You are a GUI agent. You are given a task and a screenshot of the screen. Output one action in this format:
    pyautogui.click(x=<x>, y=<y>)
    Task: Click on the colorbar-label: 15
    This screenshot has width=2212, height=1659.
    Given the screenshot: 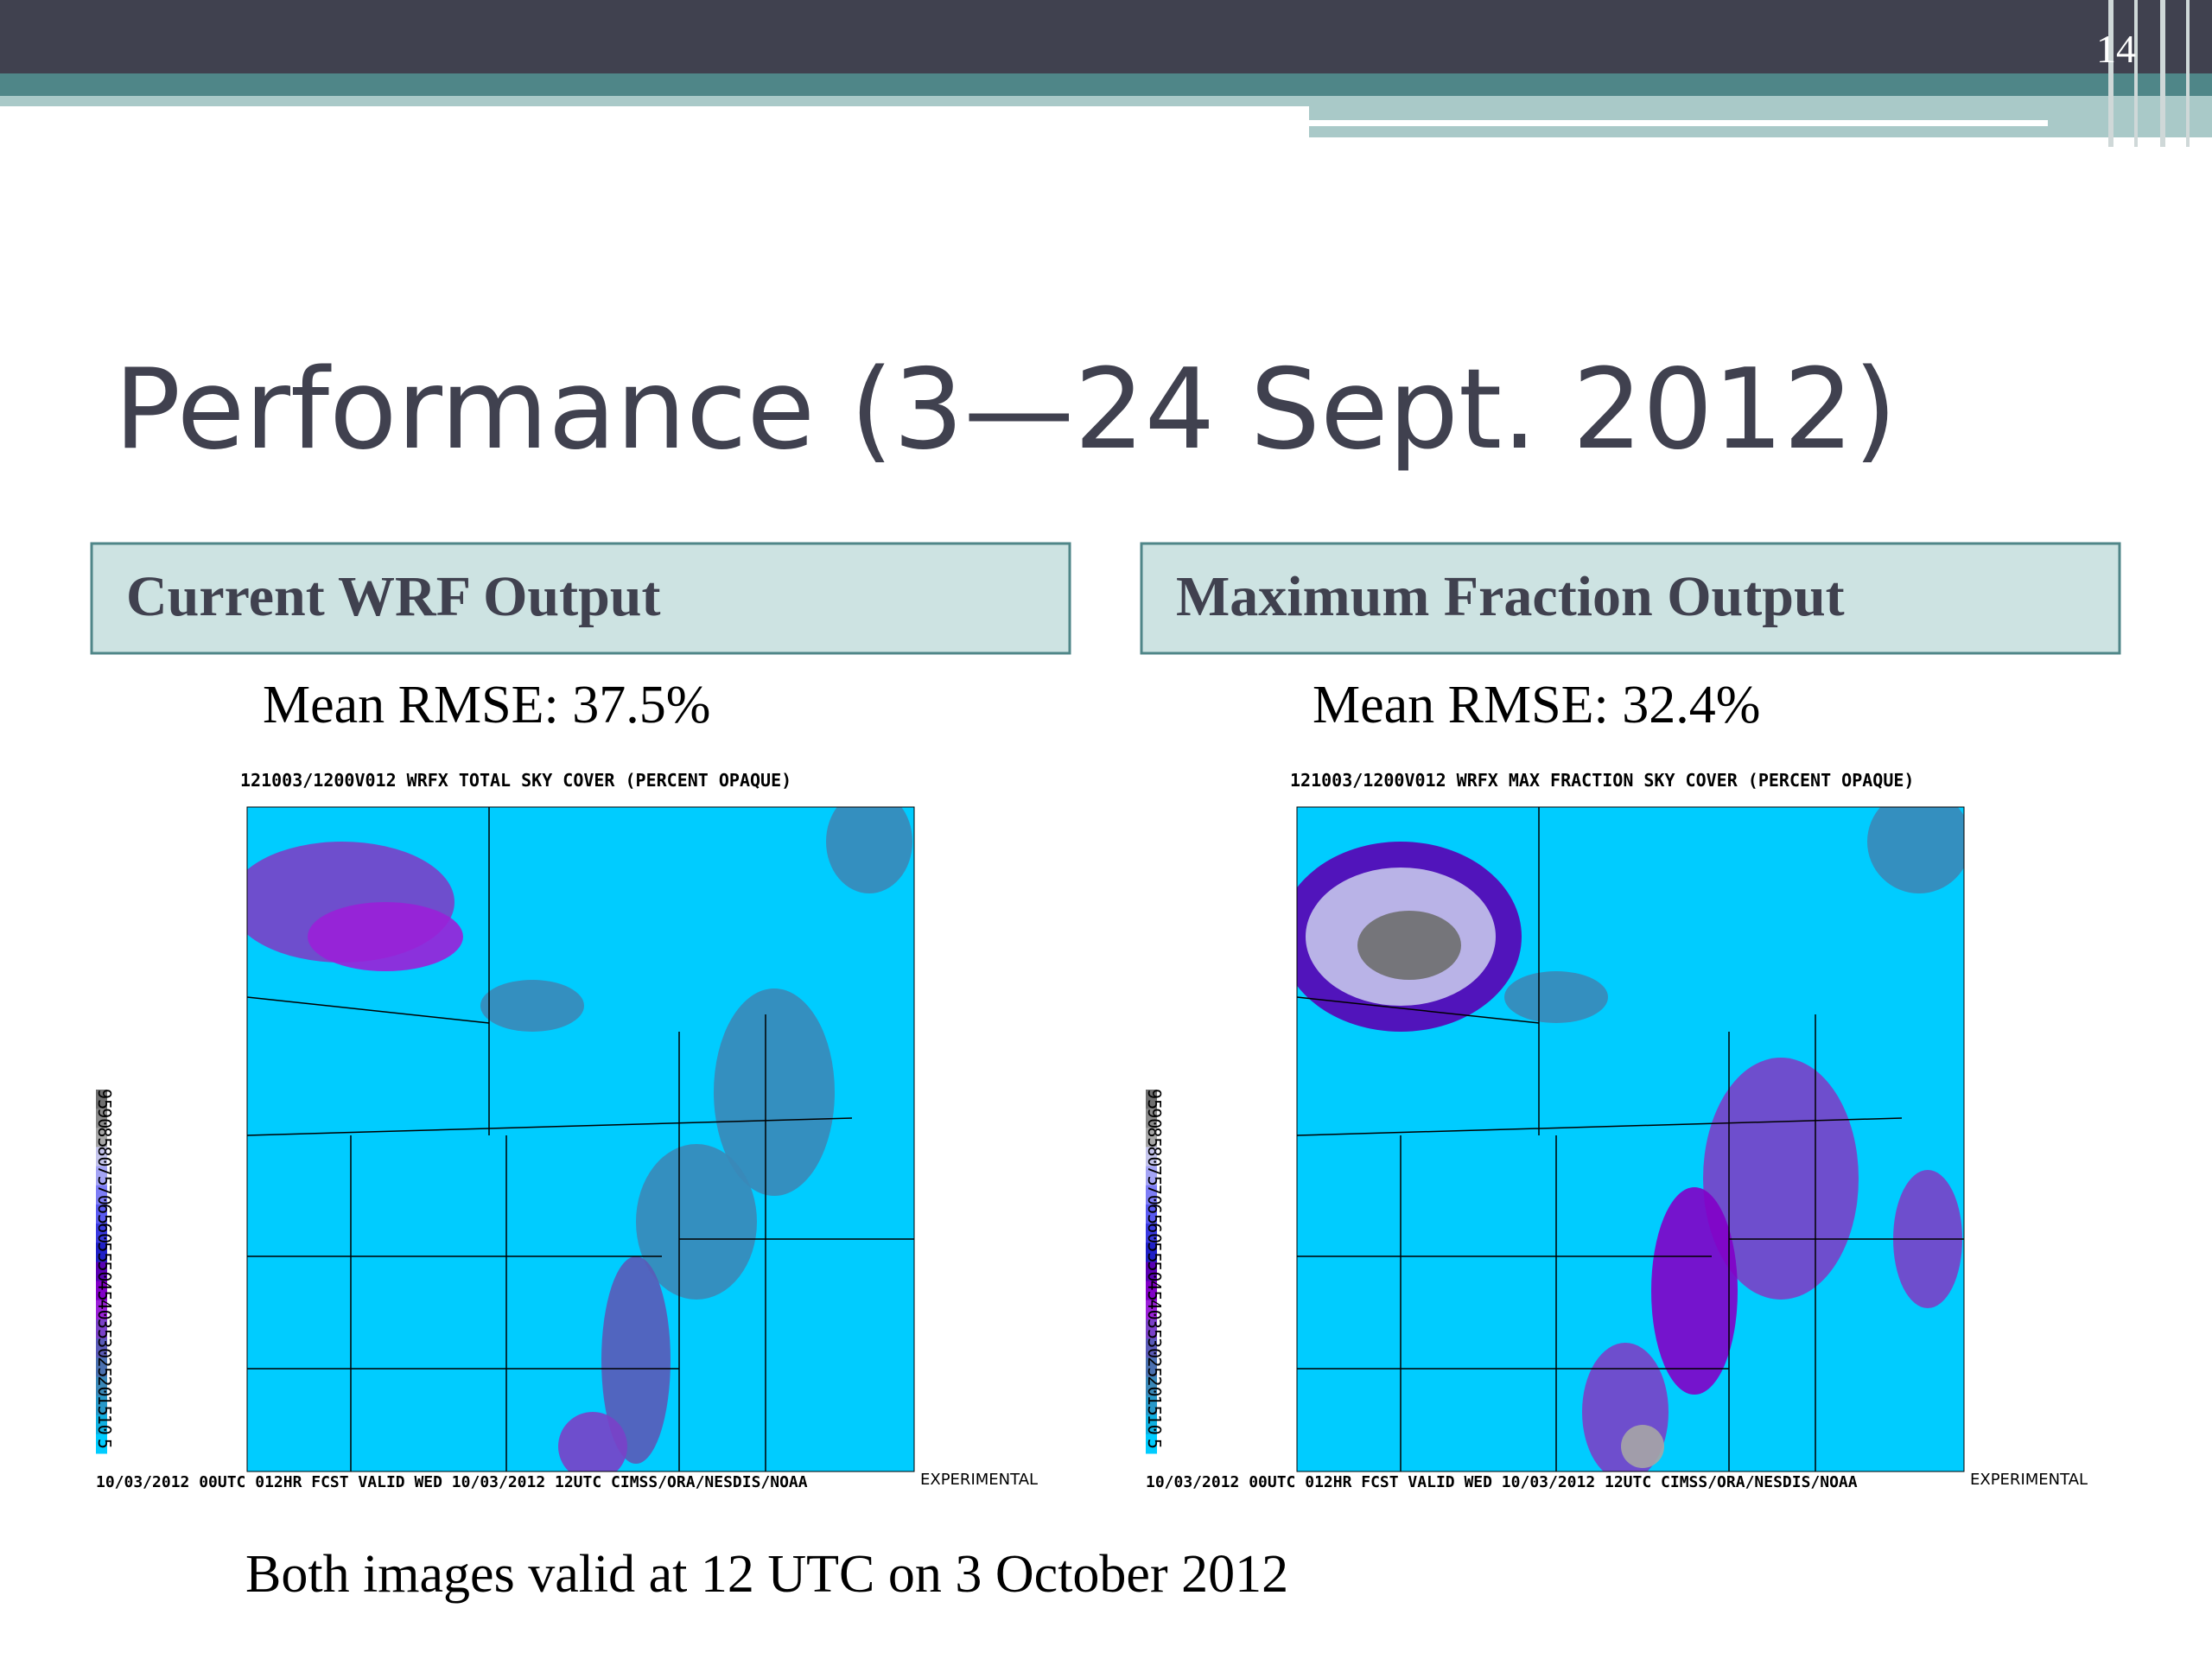 What is the action you would take?
    pyautogui.click(x=104, y=1405)
    